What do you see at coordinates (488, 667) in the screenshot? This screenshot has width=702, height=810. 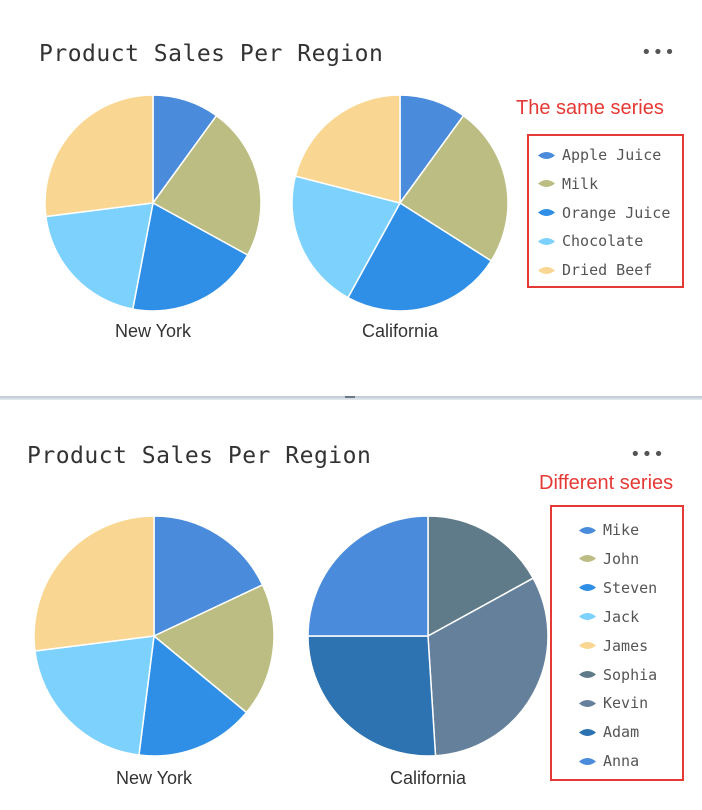 I see `pie-slice-california-kevin` at bounding box center [488, 667].